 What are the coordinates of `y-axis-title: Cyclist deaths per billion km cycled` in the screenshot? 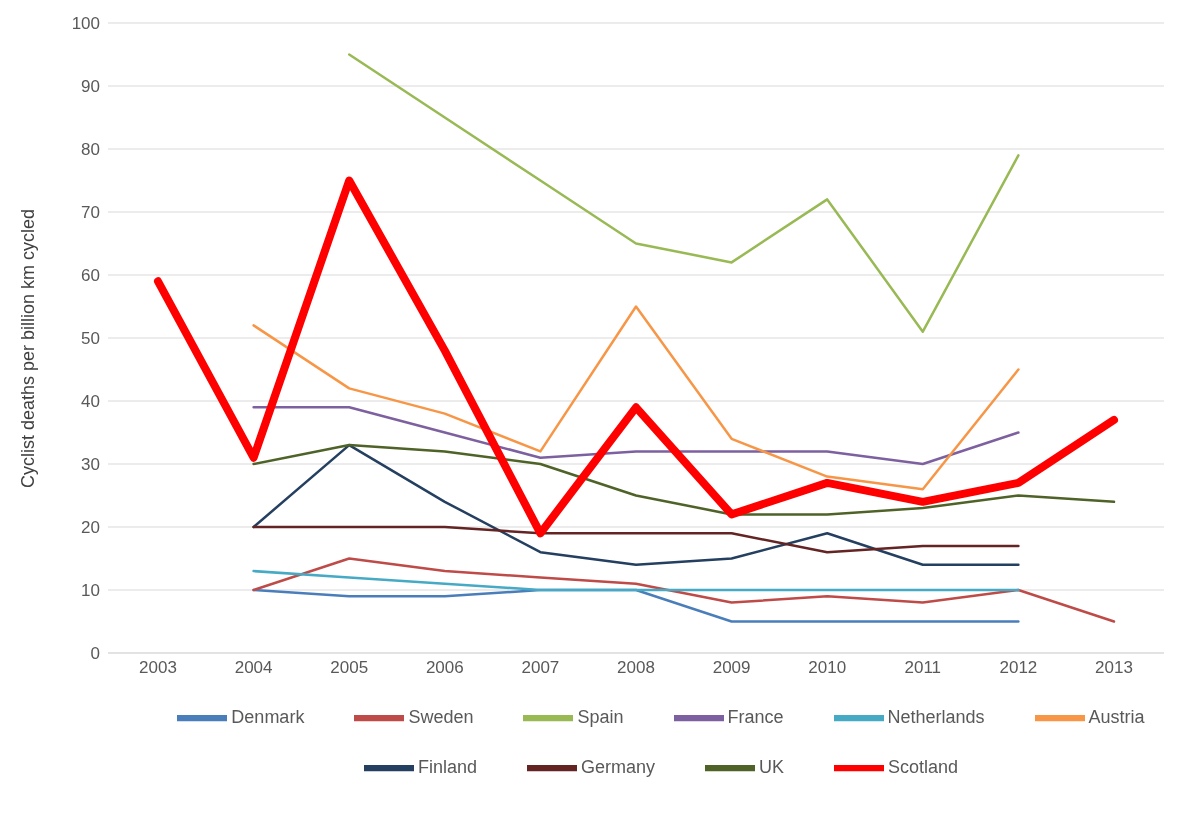 It's located at (28, 348).